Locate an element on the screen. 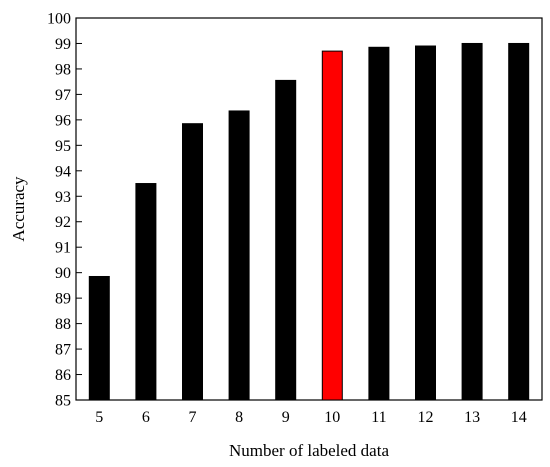 The width and height of the screenshot is (550, 467). y-tick-label: 93 is located at coordinates (63, 197).